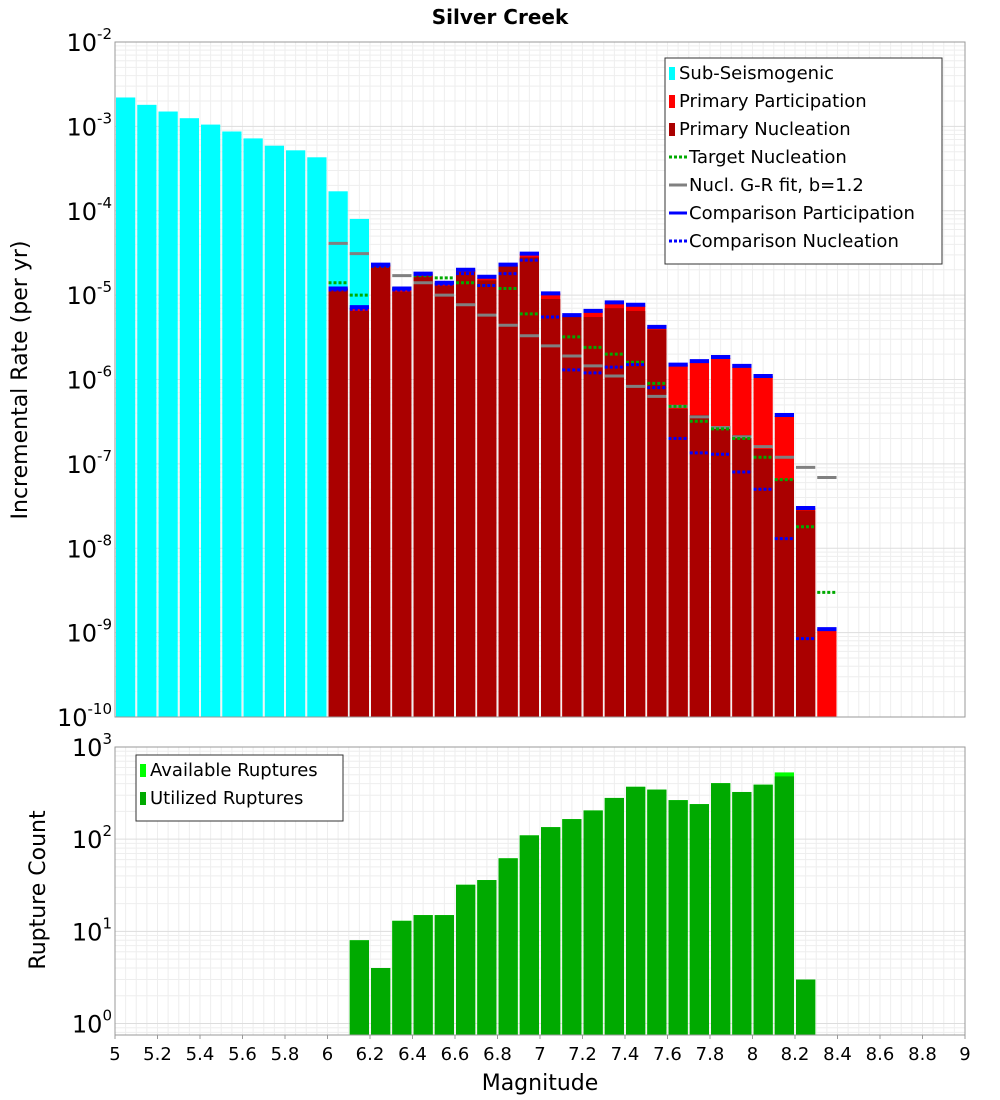  I want to click on x-tick-label: 7.4, so click(625, 1054).